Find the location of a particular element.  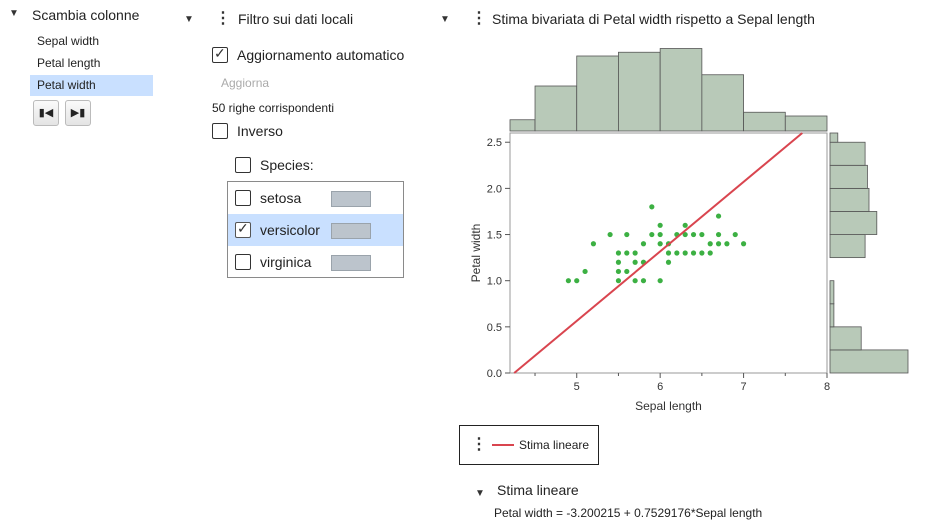

x-axis-ticks: 5 6 7 8 is located at coordinates (682, 383).